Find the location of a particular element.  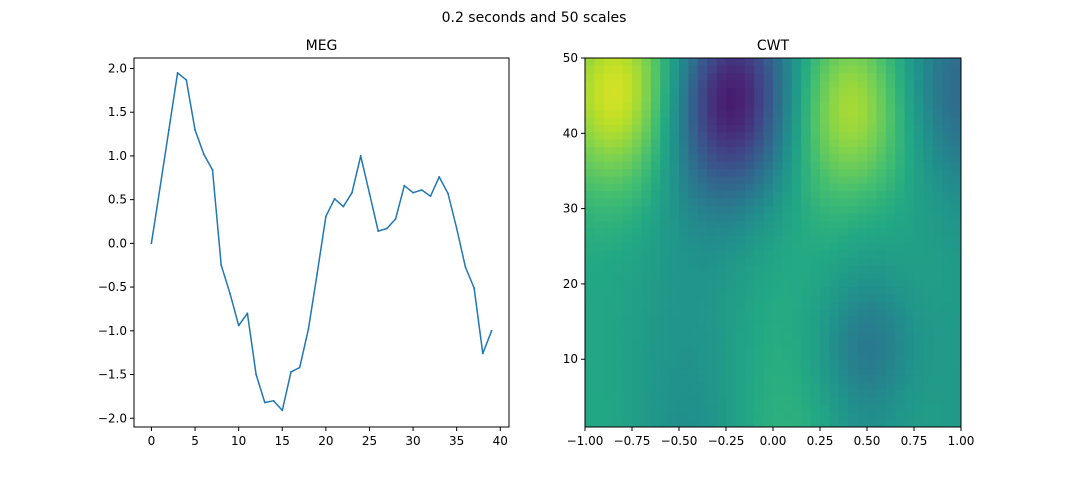

cwt-x-tick-label: 0.75 is located at coordinates (914, 441).